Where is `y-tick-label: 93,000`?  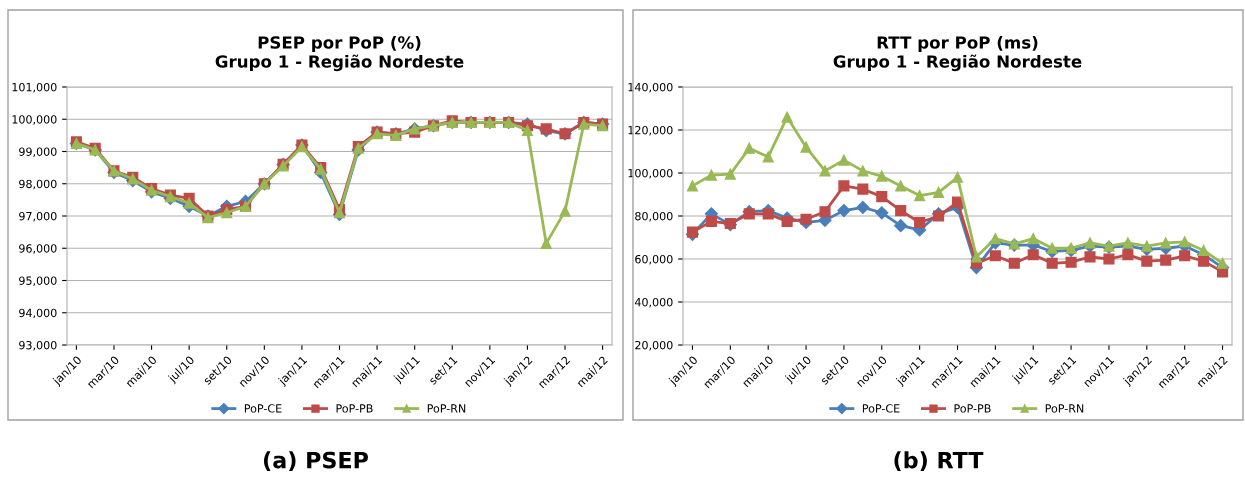 y-tick-label: 93,000 is located at coordinates (38, 345).